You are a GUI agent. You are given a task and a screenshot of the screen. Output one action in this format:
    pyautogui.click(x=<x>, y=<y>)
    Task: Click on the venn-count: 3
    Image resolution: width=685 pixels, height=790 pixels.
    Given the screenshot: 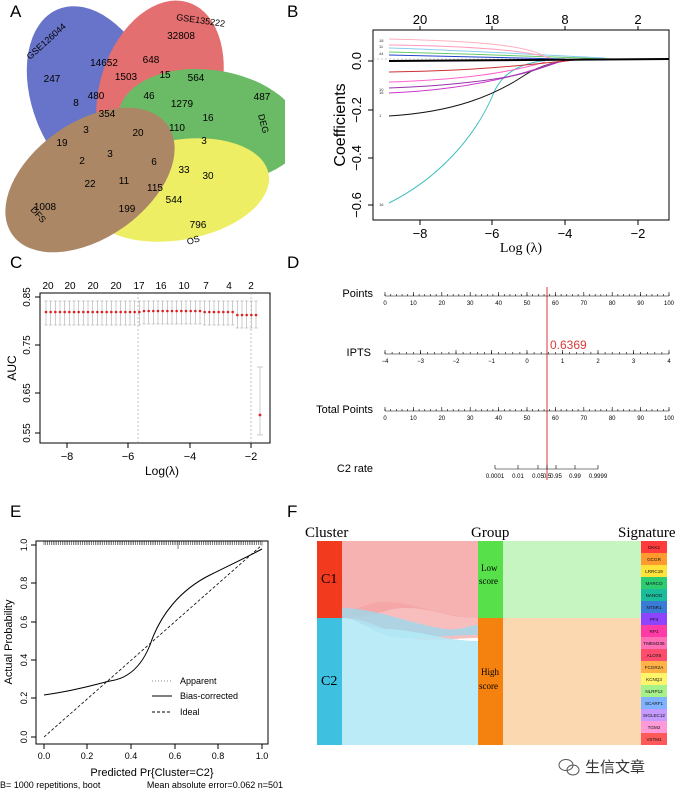 What is the action you would take?
    pyautogui.click(x=86, y=130)
    